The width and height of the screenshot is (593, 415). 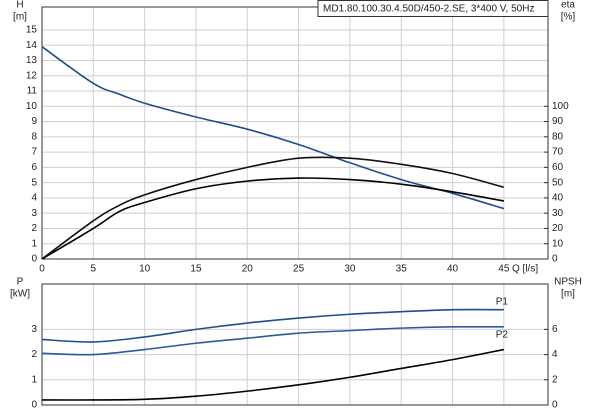 I want to click on x-tick-label: 5, so click(x=94, y=269).